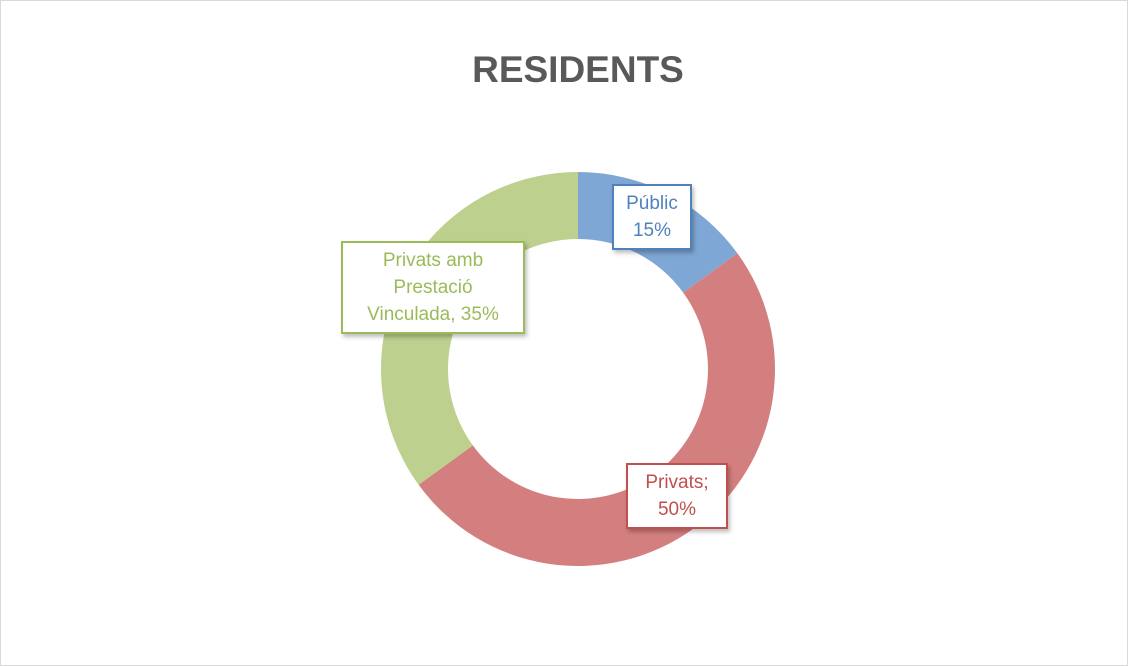  What do you see at coordinates (578, 69) in the screenshot?
I see `chart-title: RESIDENTS` at bounding box center [578, 69].